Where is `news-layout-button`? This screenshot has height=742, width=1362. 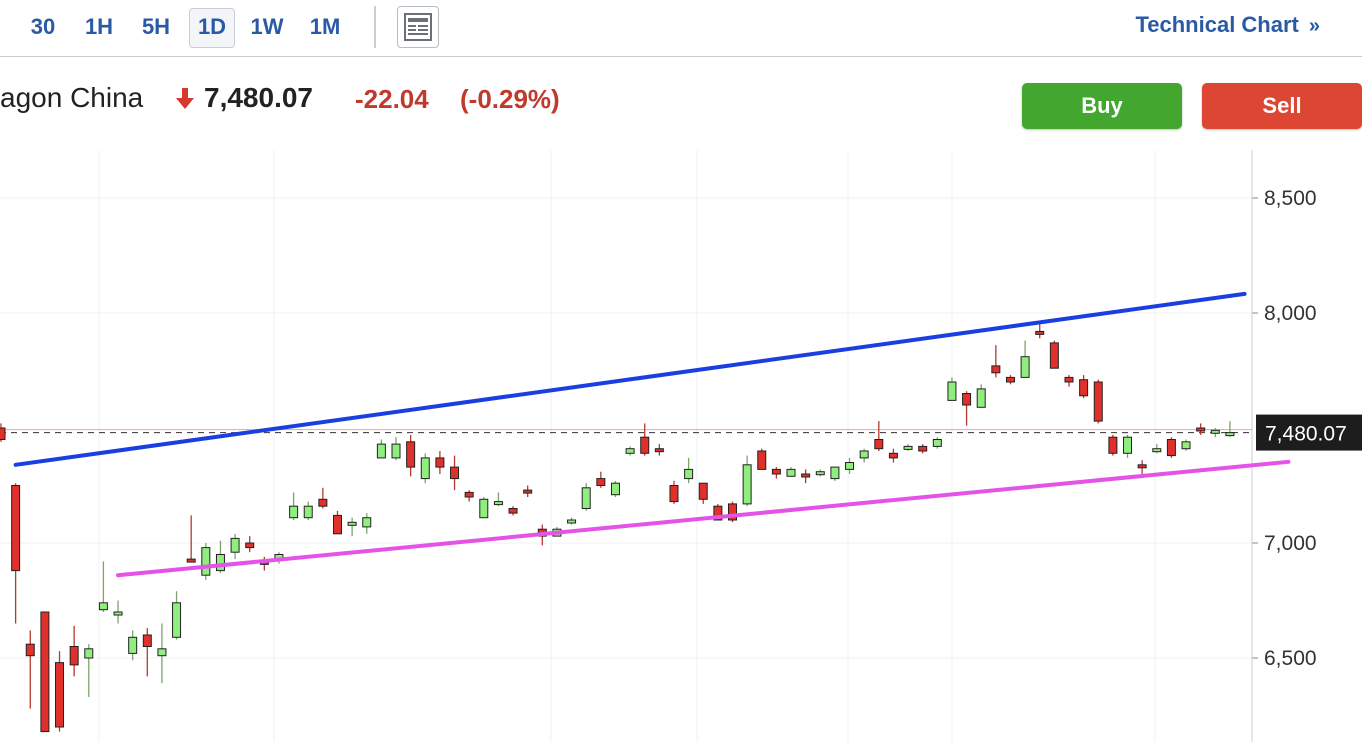 news-layout-button is located at coordinates (418, 27).